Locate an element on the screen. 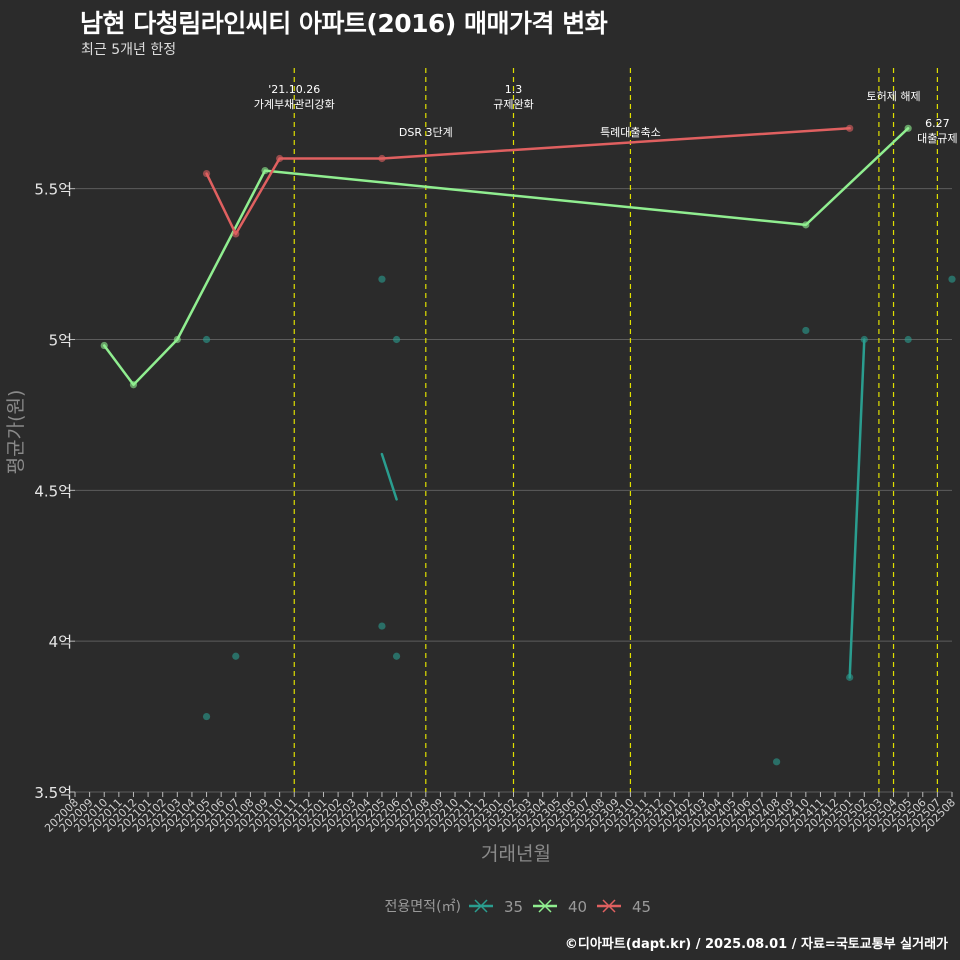 The height and width of the screenshot is (960, 960). x-axis-title: 거래년월 is located at coordinates (516, 854).